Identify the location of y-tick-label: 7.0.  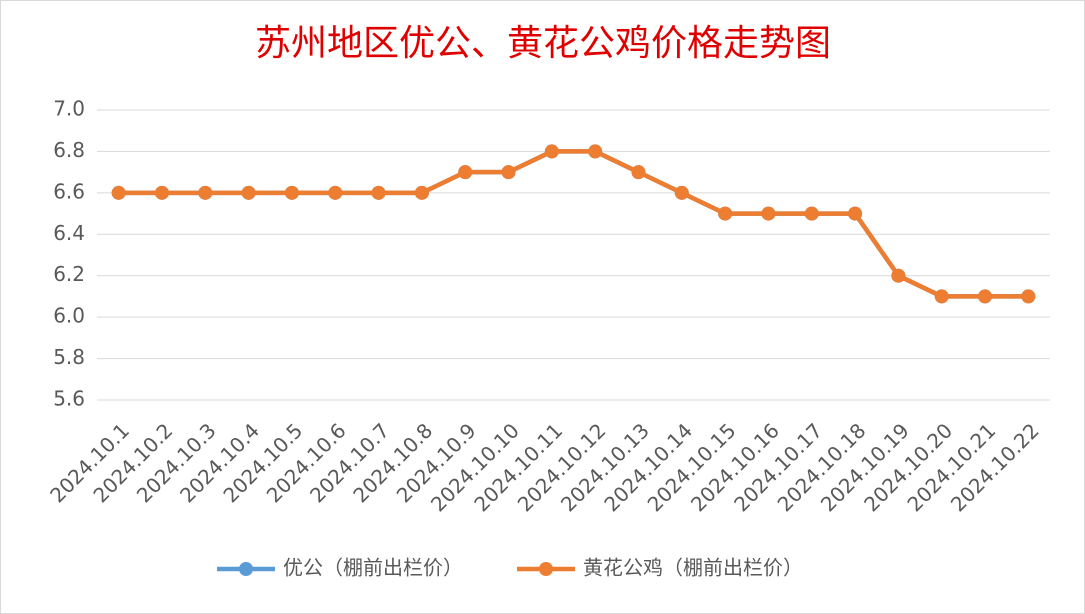
(69, 109).